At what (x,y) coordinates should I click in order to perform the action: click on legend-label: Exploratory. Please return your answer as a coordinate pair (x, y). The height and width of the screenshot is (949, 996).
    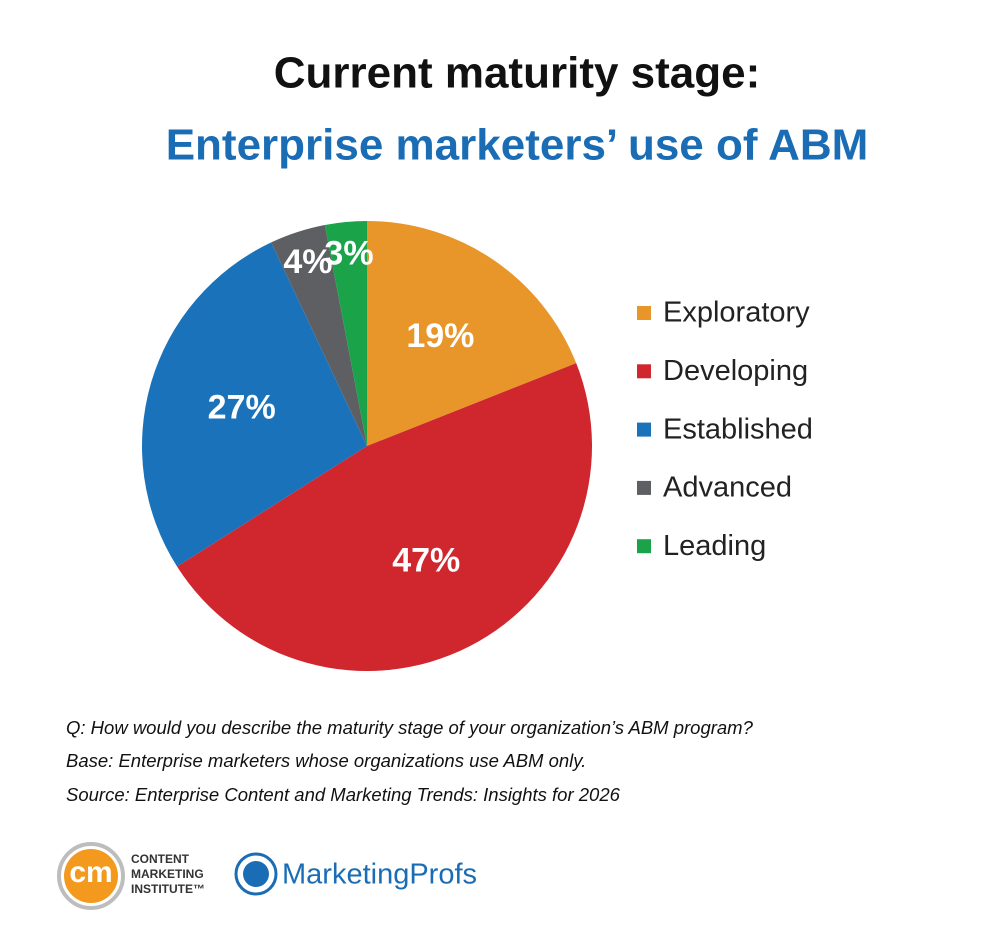
    Looking at the image, I should click on (736, 313).